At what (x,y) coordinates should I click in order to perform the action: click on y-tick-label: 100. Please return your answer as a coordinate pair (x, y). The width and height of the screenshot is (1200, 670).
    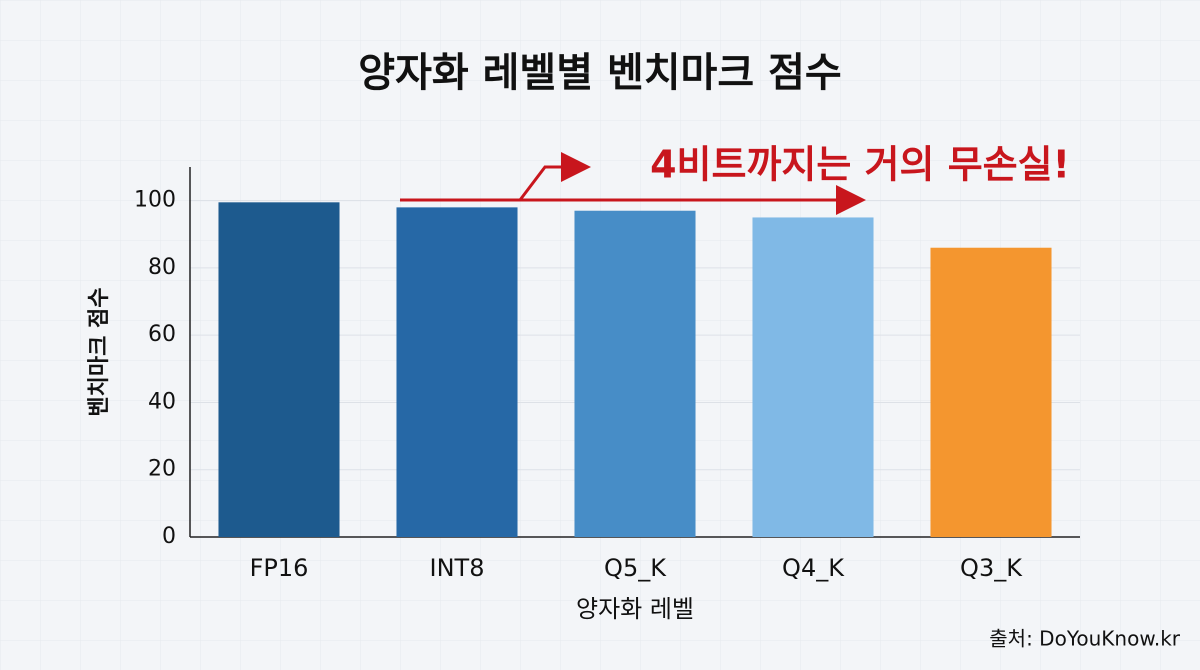
    Looking at the image, I should click on (155, 200).